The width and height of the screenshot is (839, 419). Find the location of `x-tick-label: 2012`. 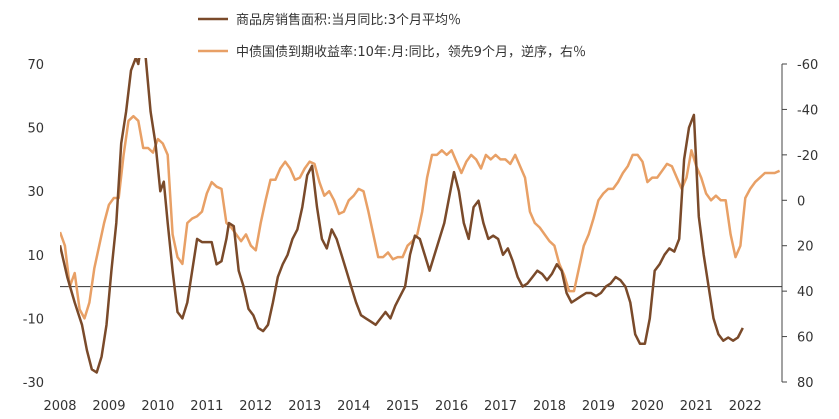

x-tick-label: 2012 is located at coordinates (255, 406).